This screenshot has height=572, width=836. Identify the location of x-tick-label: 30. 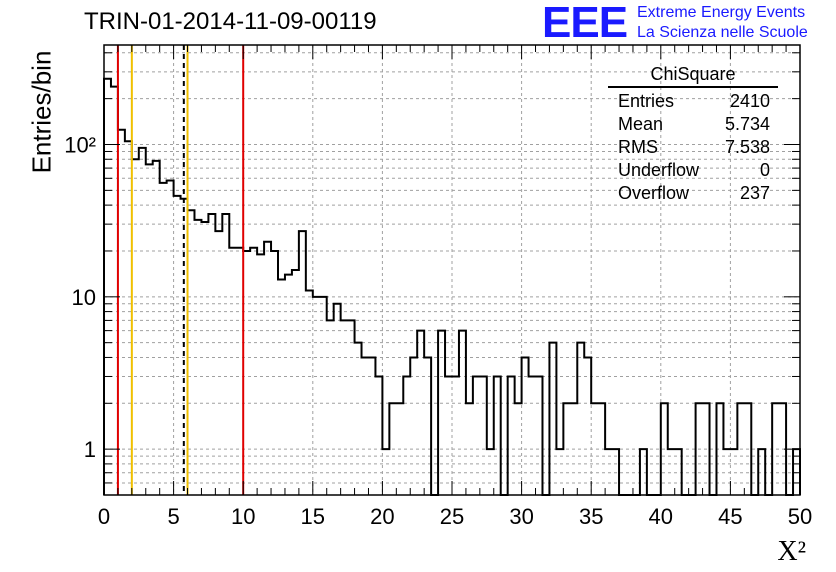
(521, 516).